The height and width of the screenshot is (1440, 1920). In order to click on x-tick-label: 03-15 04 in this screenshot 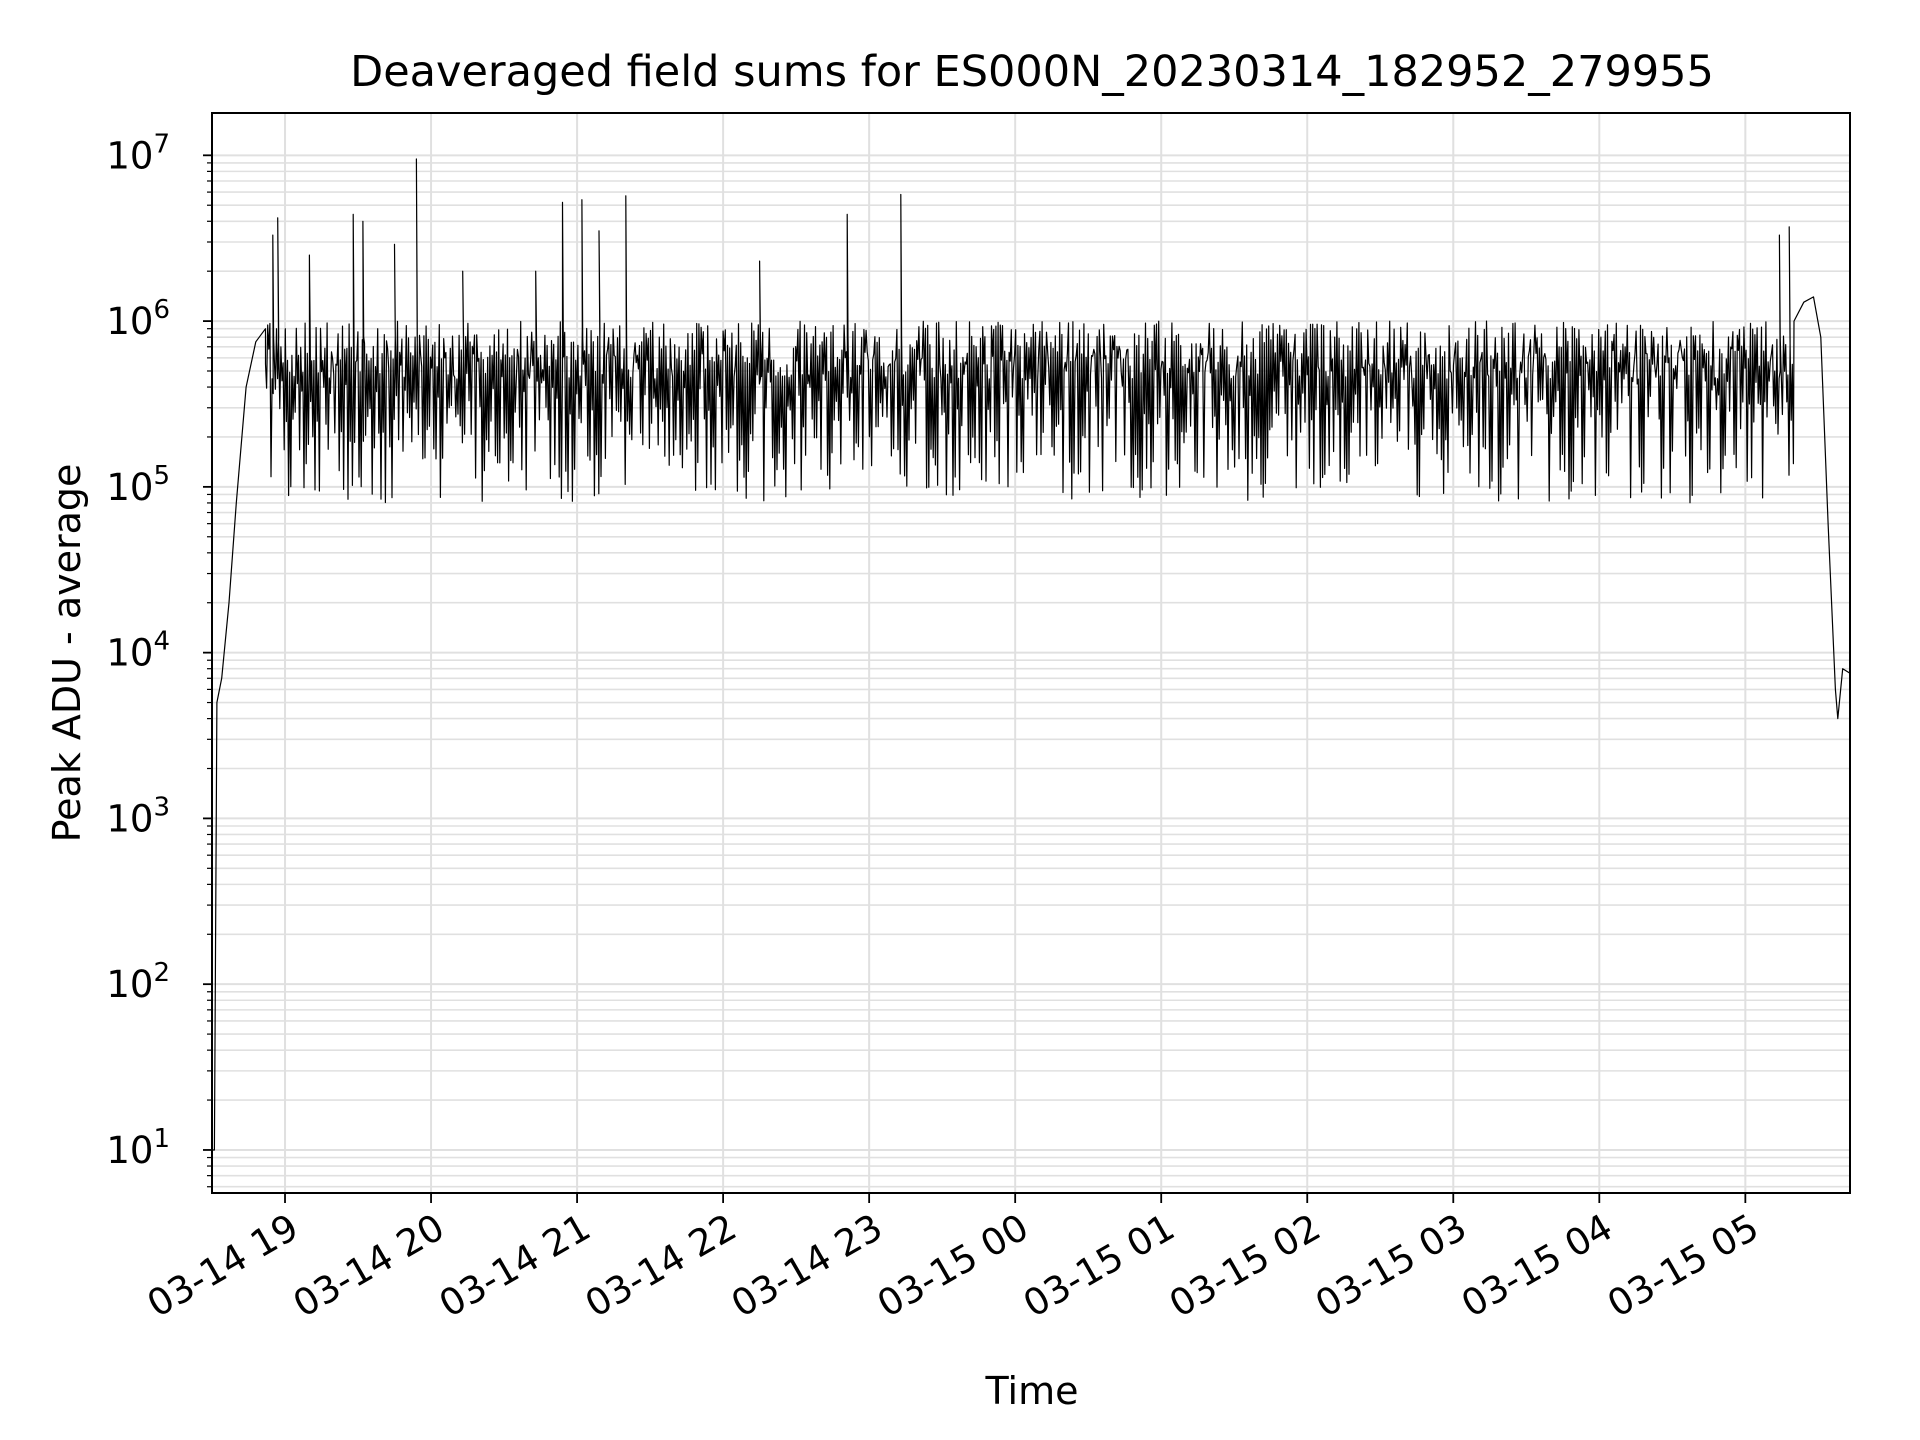, I will do `click(1537, 1266)`.